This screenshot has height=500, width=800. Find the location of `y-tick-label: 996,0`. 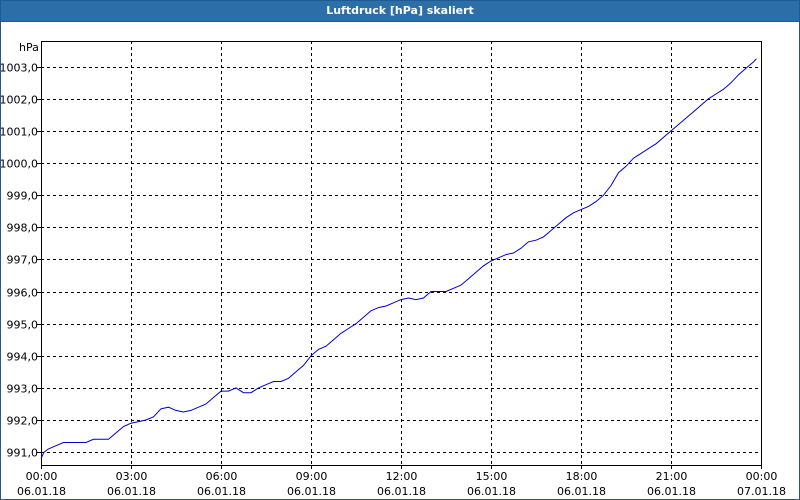

y-tick-label: 996,0 is located at coordinates (23, 293).